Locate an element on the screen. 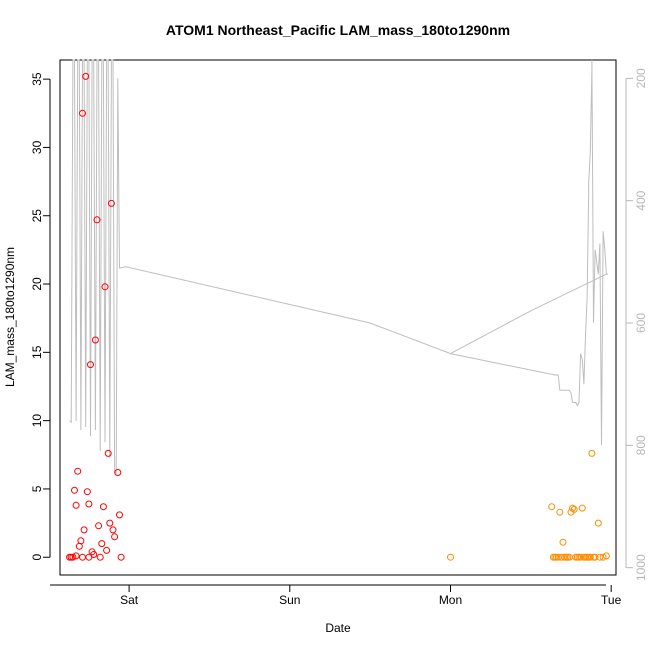 The height and width of the screenshot is (650, 650). y-tick-label: 25 is located at coordinates (37, 216).